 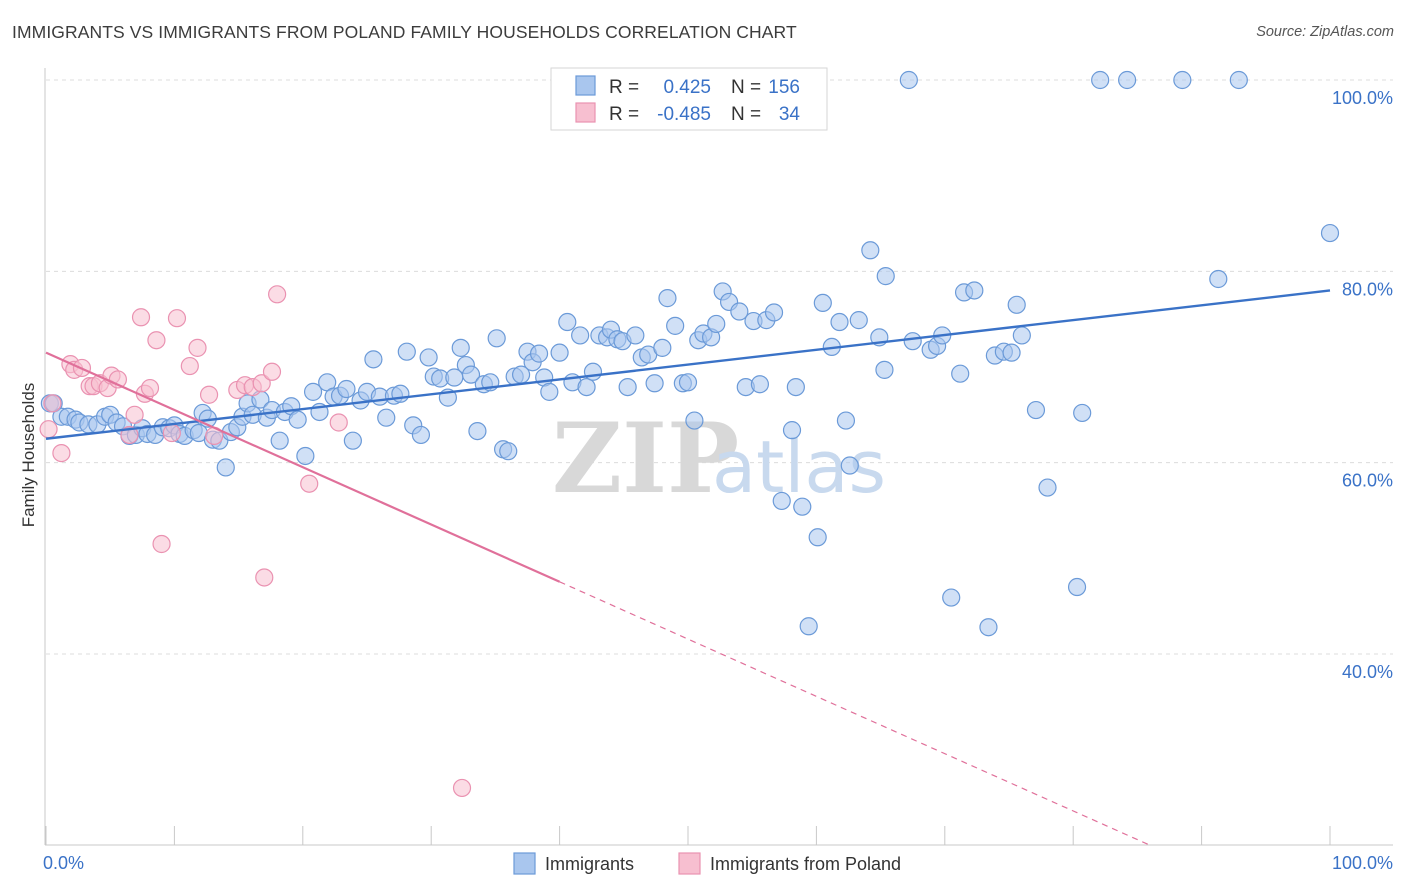 I want to click on y-tick-label-40: 40.0%, so click(x=1367, y=672).